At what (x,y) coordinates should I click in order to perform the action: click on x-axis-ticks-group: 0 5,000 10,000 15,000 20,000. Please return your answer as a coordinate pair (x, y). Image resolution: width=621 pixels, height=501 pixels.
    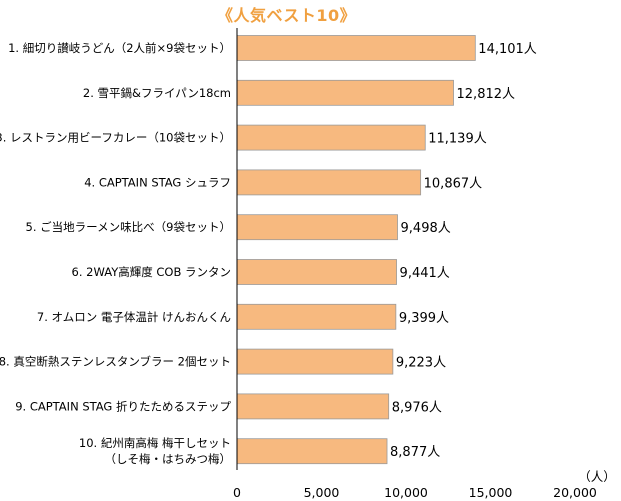
    Looking at the image, I should click on (415, 492).